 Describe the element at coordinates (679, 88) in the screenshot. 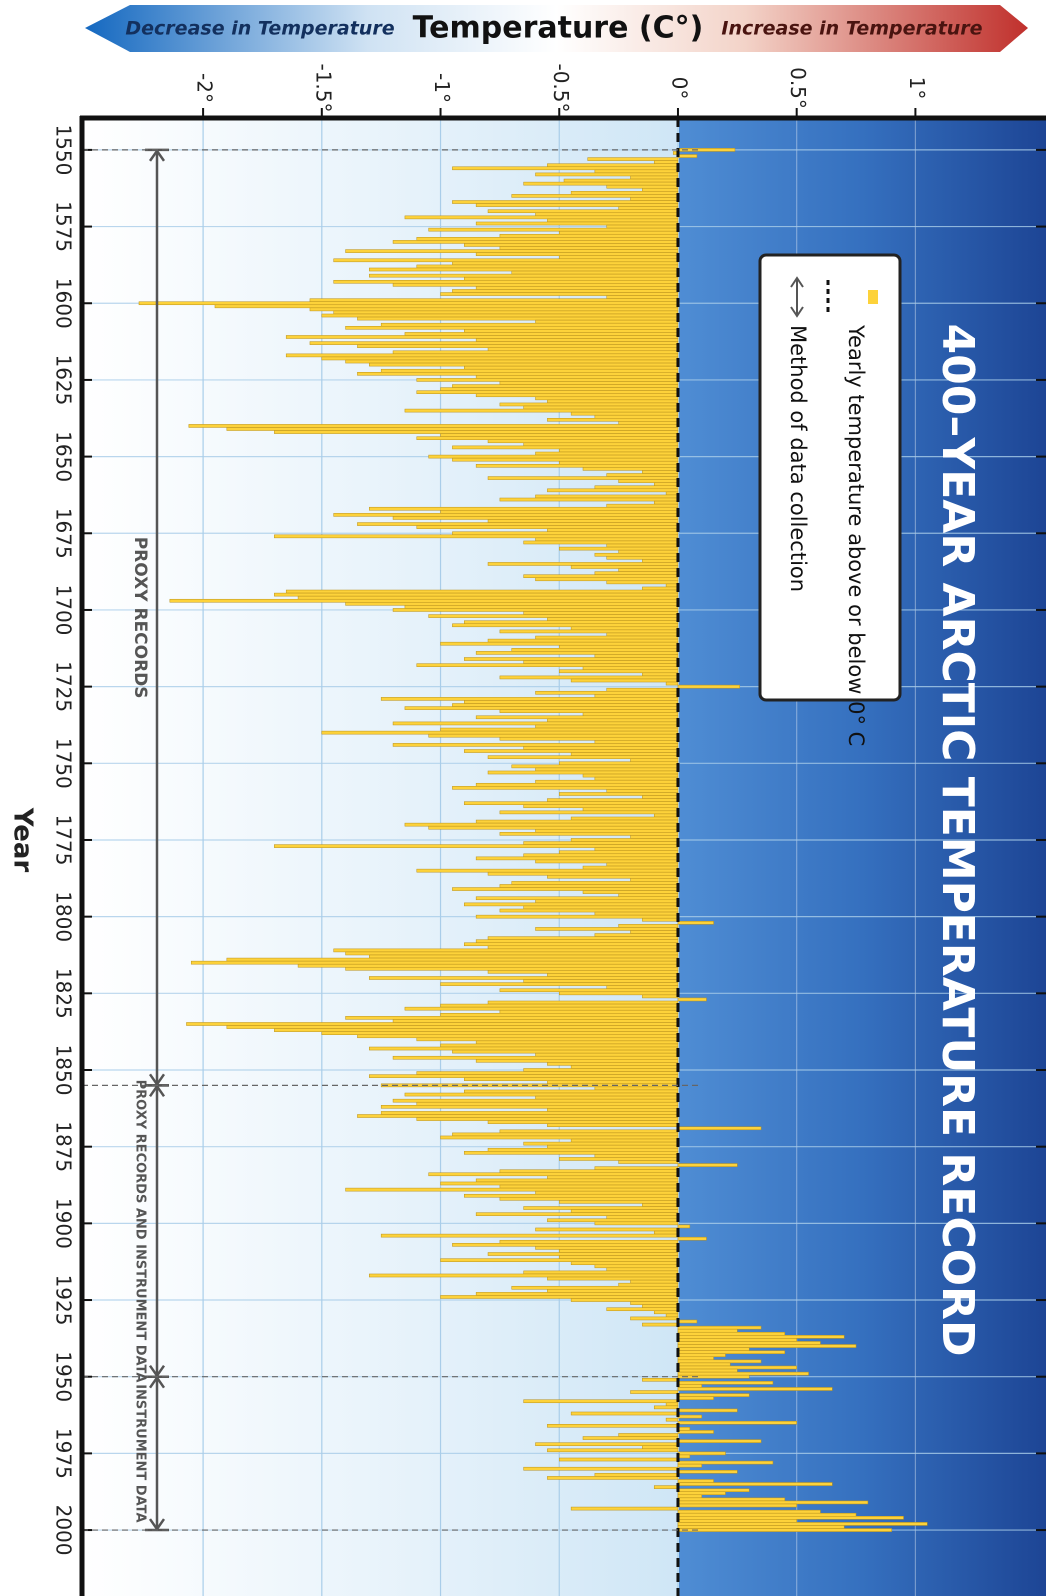

I see `y-tick-label: 0°` at that location.